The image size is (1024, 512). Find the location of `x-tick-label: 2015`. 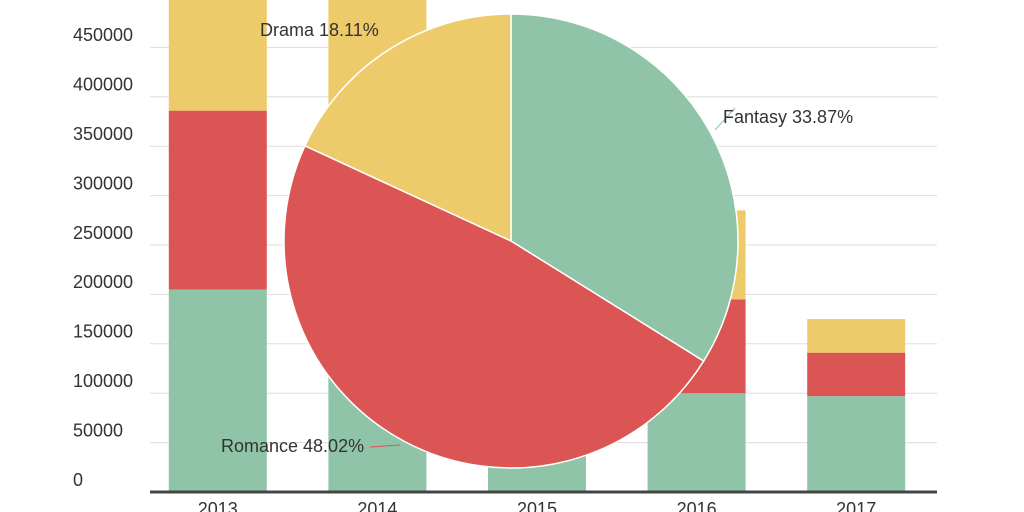

x-tick-label: 2015 is located at coordinates (537, 505).